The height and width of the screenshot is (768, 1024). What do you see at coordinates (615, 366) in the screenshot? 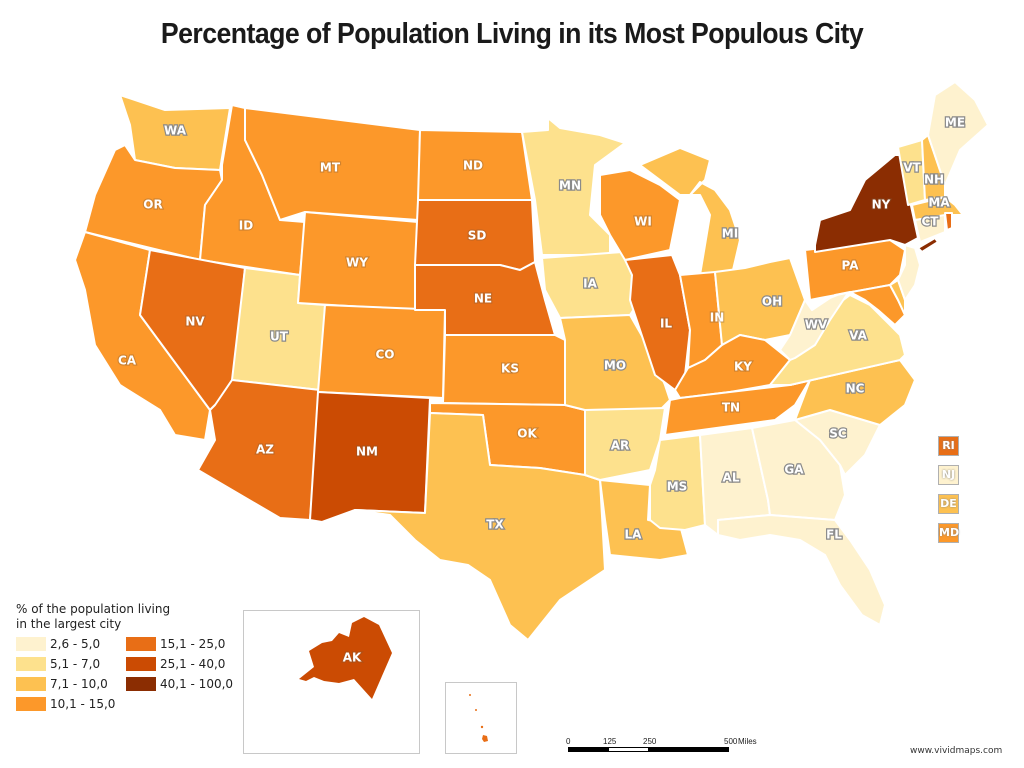
I see `svg-text: MO` at bounding box center [615, 366].